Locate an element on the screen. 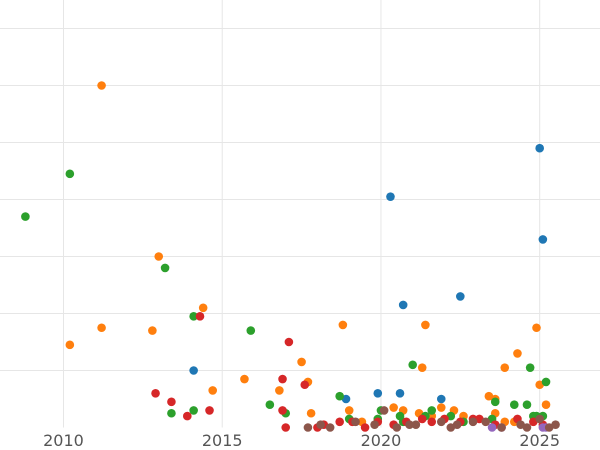  x-tick-label-2025: 2025 is located at coordinates (539, 440).